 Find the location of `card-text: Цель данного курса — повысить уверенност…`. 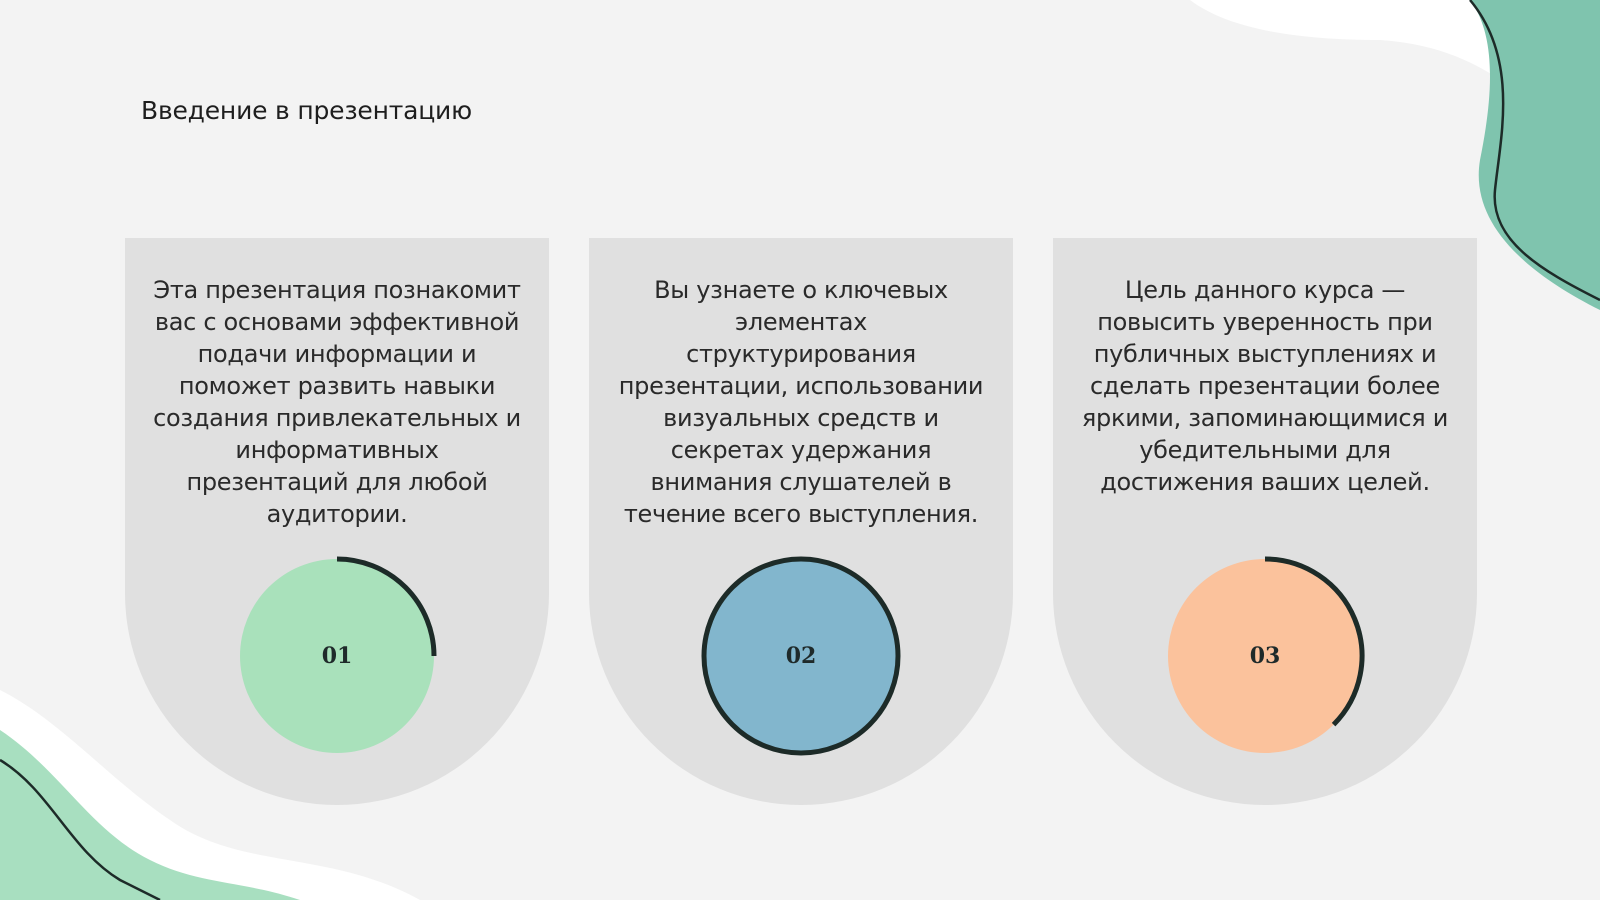

card-text: Цель данного курса — повысить уверенност… is located at coordinates (1265, 386).